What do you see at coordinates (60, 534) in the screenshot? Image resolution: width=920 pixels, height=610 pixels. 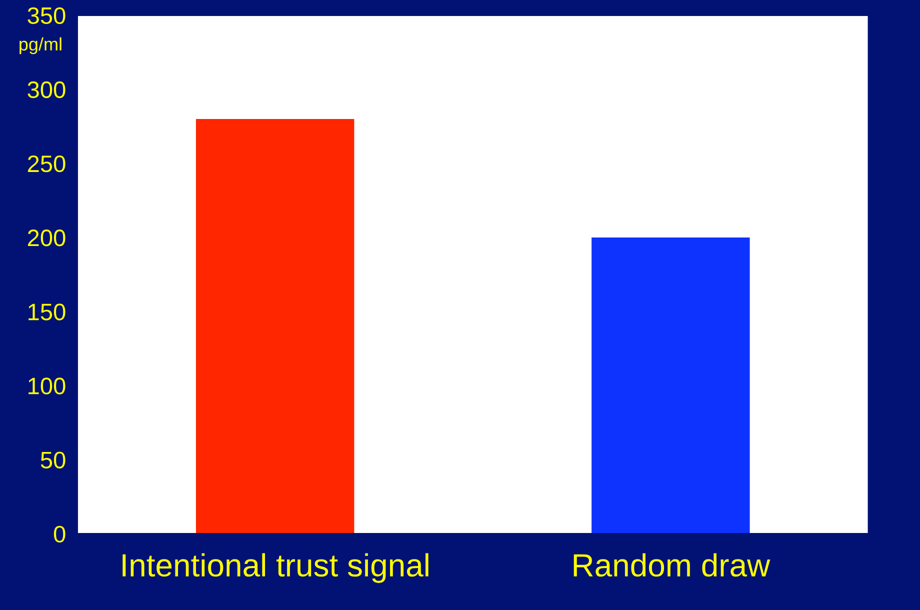 I see `y-tick-label: 0` at bounding box center [60, 534].